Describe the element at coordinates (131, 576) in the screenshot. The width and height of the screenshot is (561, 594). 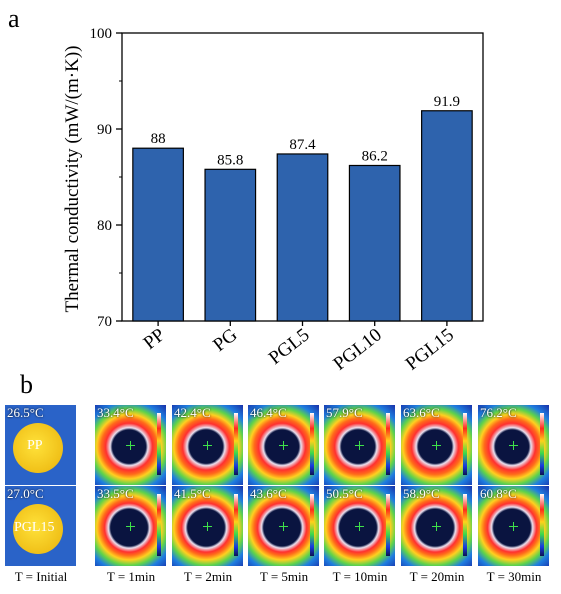
I see `time-label: T = 1min` at that location.